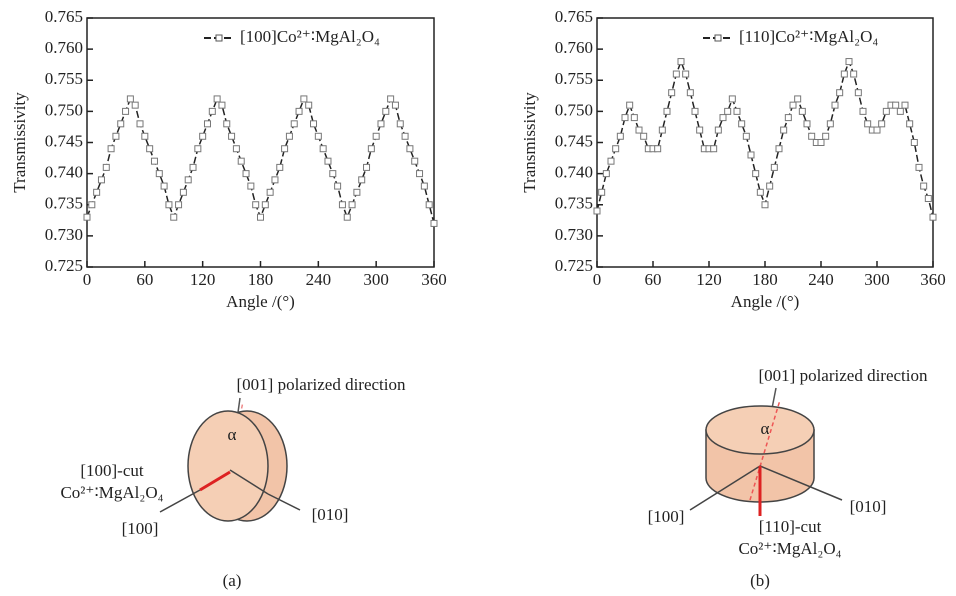 The height and width of the screenshot is (596, 956). I want to click on y-tick-label: 0.760, so click(64, 47).